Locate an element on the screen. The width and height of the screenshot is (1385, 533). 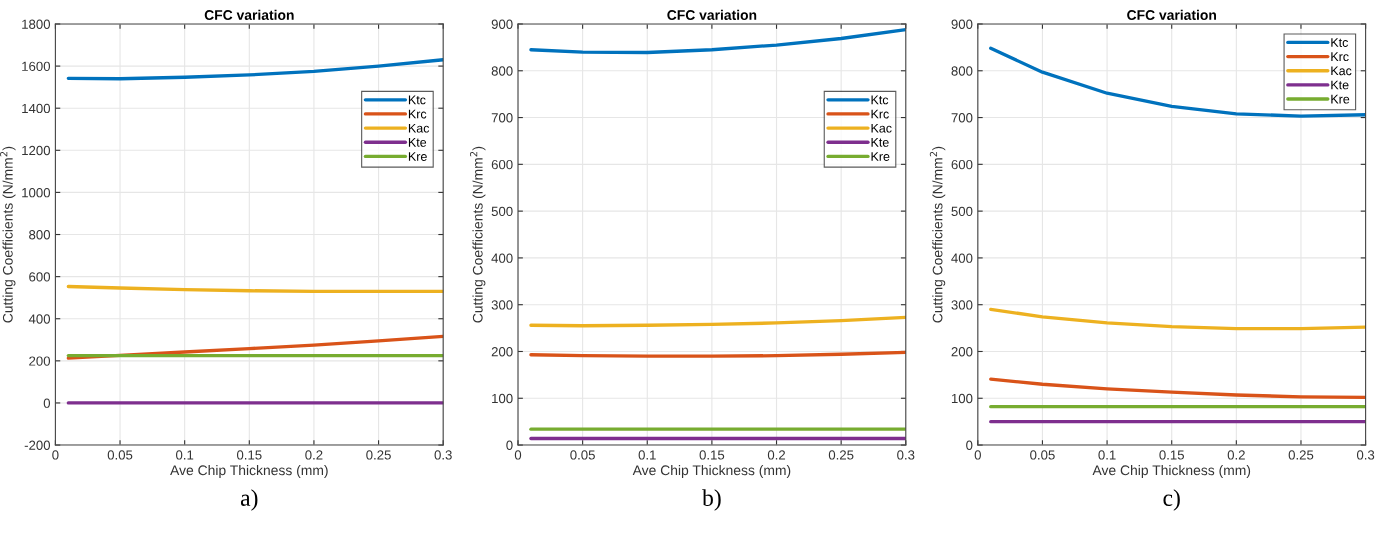
y-tick-label: 1000 is located at coordinates (36, 192).